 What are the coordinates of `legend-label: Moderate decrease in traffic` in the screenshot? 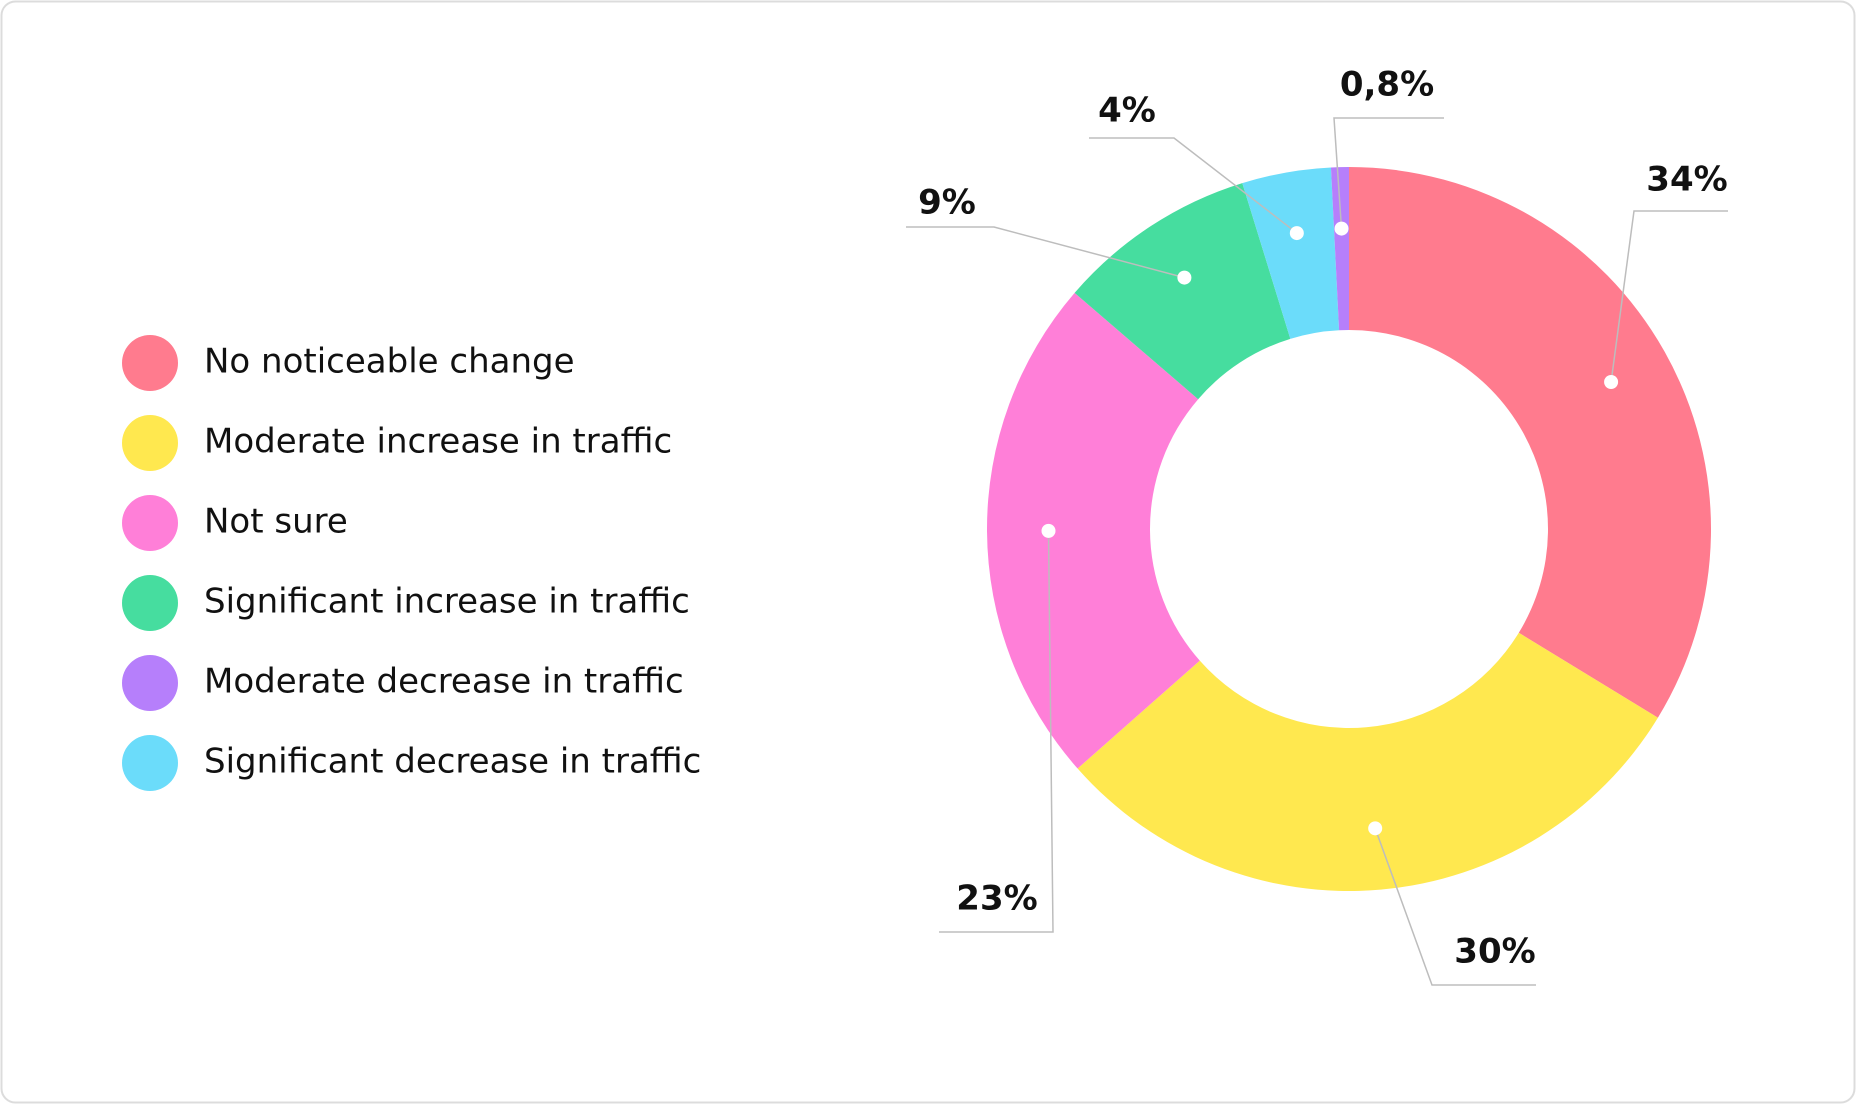 It's located at (444, 682).